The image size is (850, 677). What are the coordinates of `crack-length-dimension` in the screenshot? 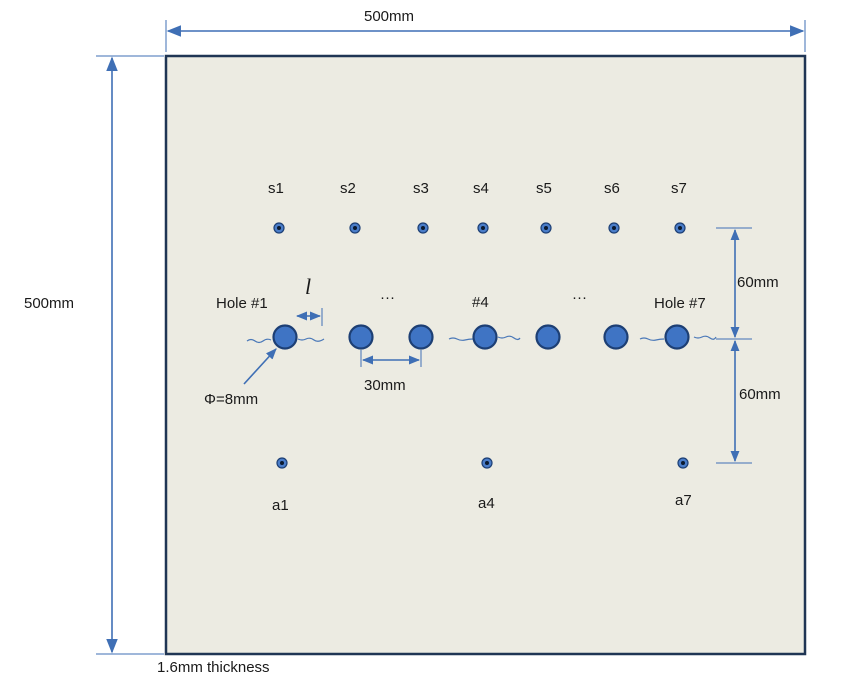 It's located at (309, 317).